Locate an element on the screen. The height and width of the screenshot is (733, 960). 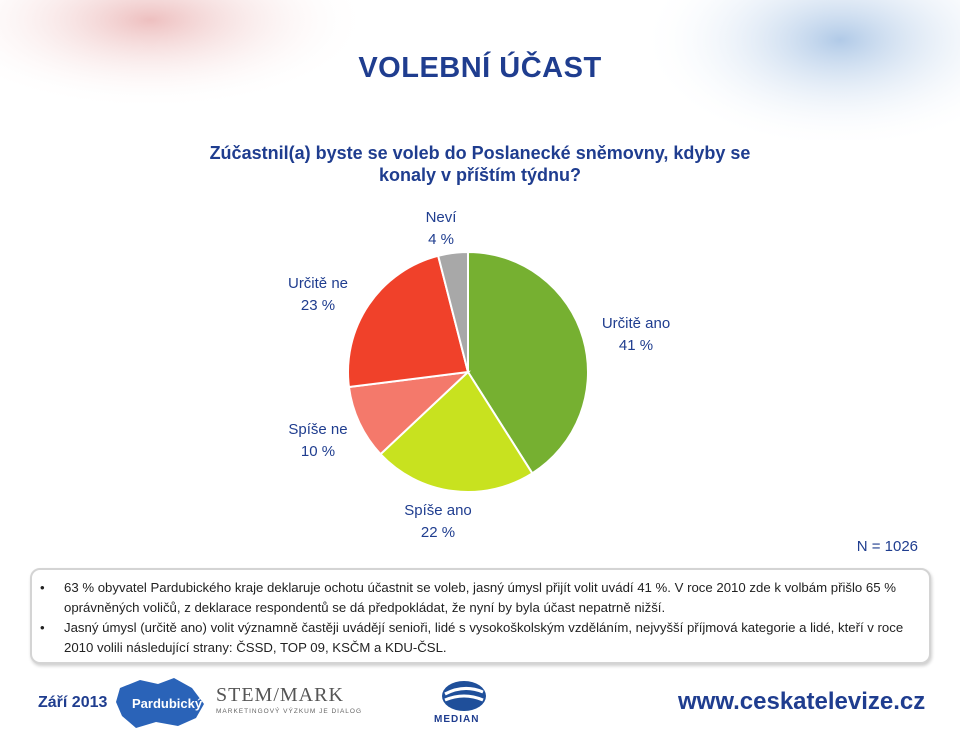
stem-mark-logo: STEM/MARK is located at coordinates (280, 695).